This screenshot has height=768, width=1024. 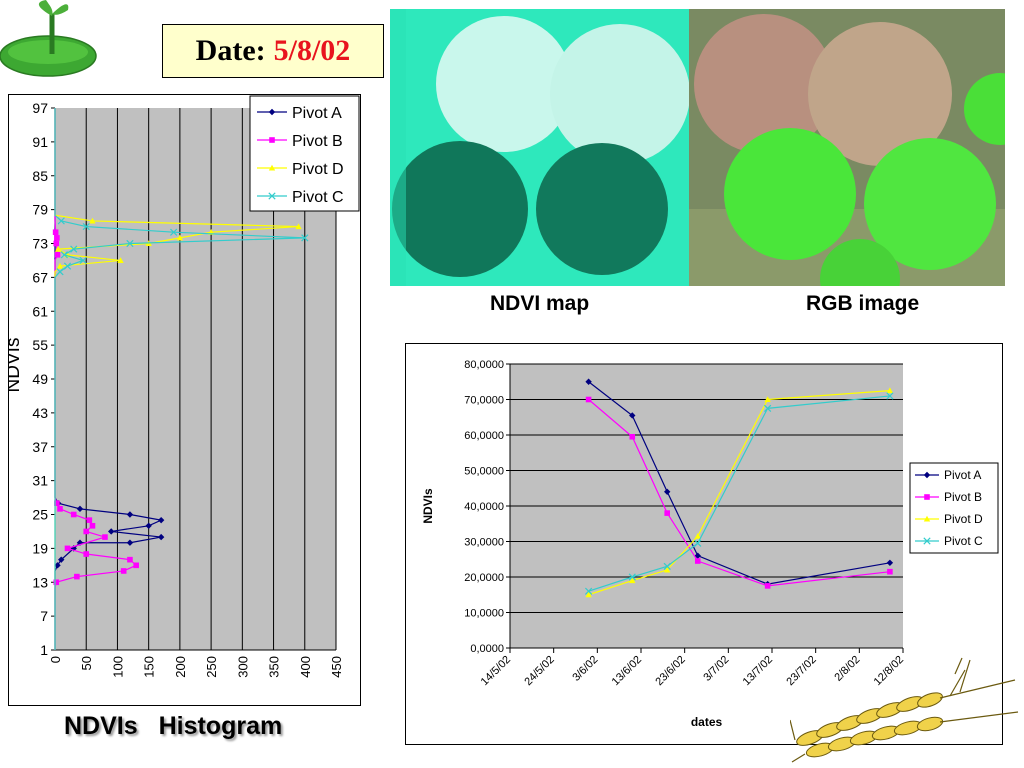 I want to click on timeseries-legend-label: Pivot A, so click(x=962, y=475).